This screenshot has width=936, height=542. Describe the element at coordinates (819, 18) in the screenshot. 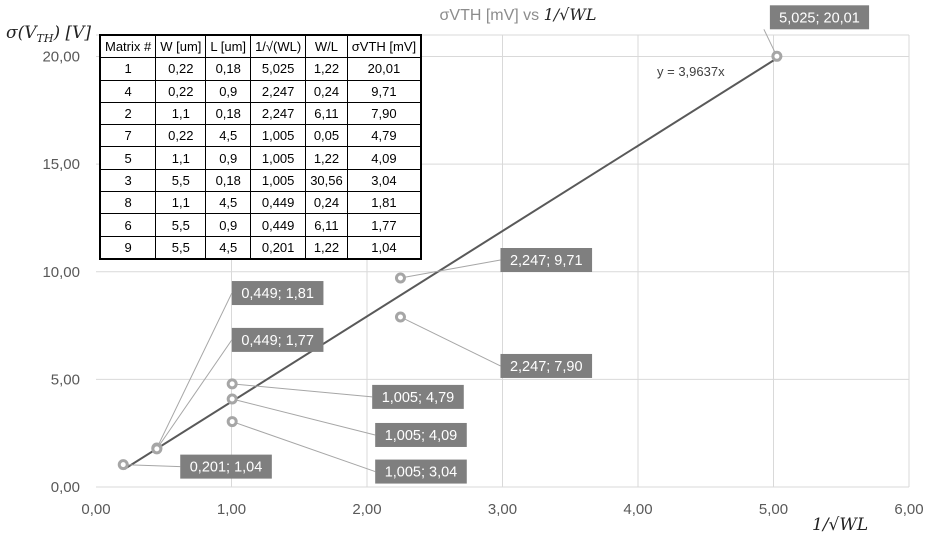

I see `data-label: 5,025; 20,01` at that location.